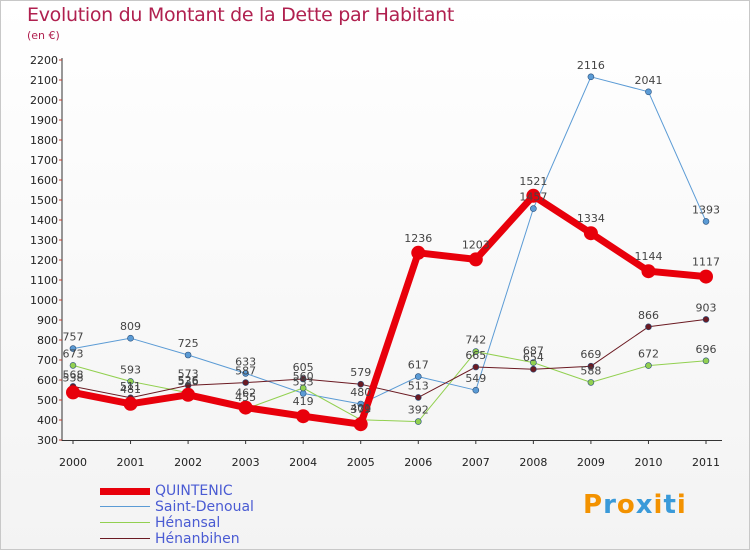 The width and height of the screenshot is (750, 550). I want to click on y-tick-label: 300, so click(47, 440).